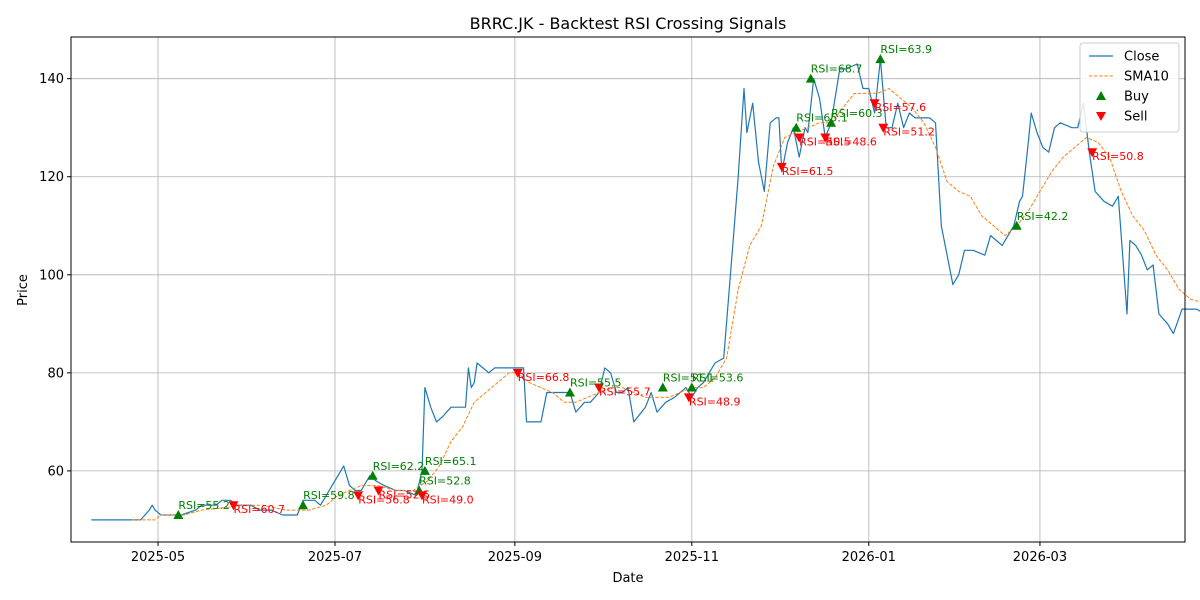  What do you see at coordinates (259, 509) in the screenshot?
I see `sell-annotation: RSI=60.7` at bounding box center [259, 509].